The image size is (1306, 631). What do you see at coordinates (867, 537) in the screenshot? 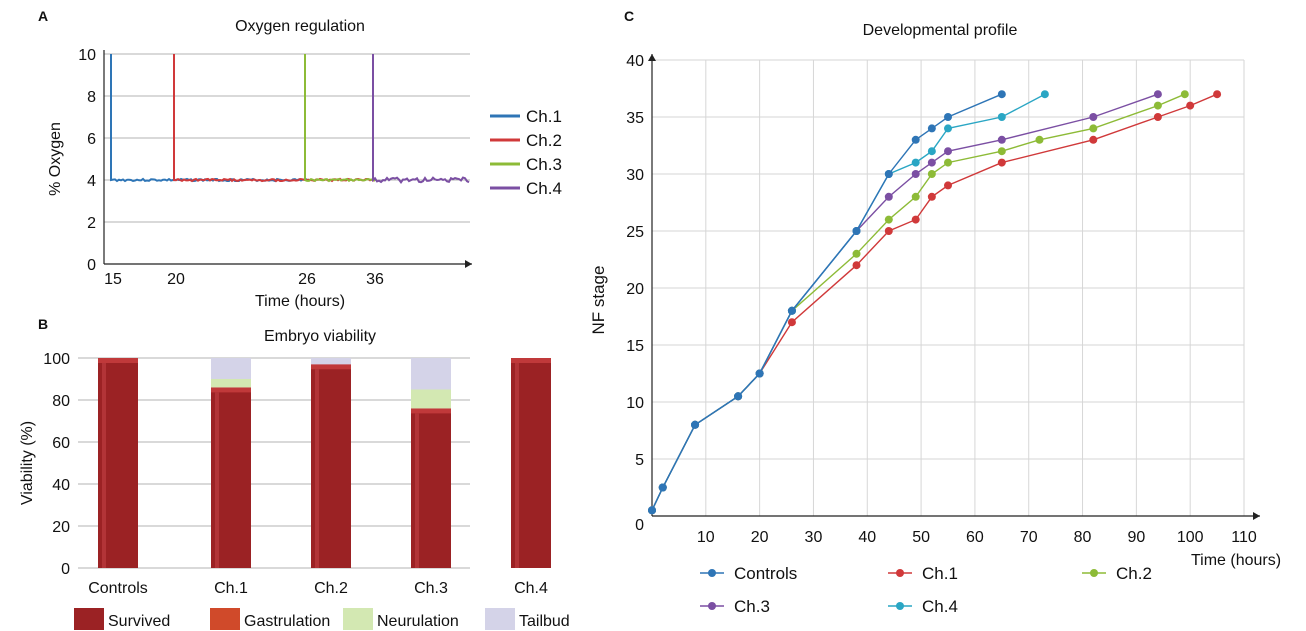
I see `dev-x-tick-label: 40` at bounding box center [867, 537].